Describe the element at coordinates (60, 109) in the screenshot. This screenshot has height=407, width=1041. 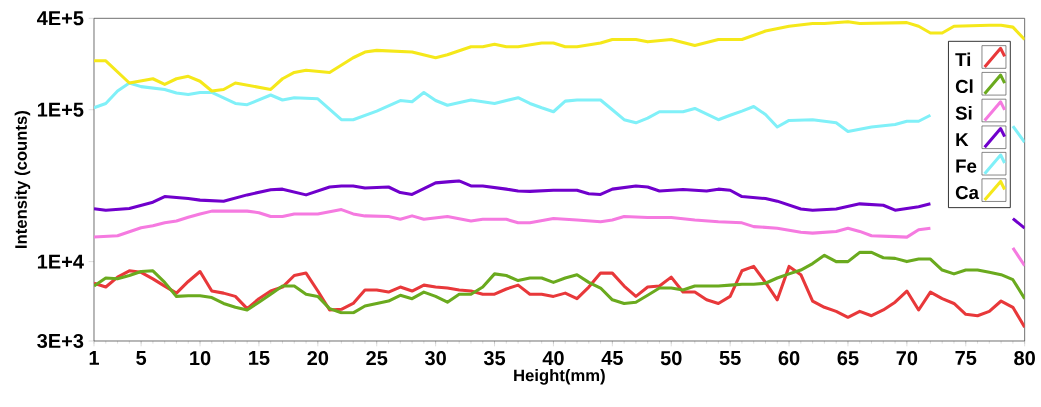
I see `y-tick-label: 1E+5` at that location.